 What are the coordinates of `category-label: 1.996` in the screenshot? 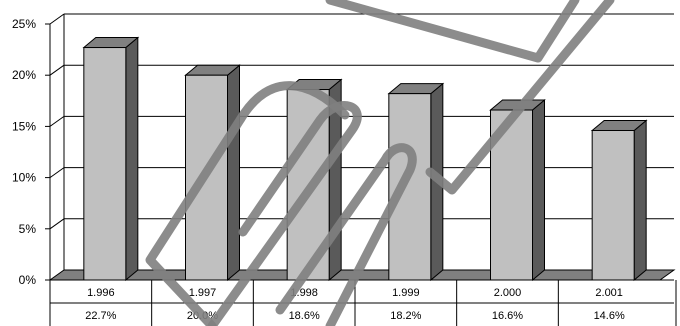 It's located at (101, 293).